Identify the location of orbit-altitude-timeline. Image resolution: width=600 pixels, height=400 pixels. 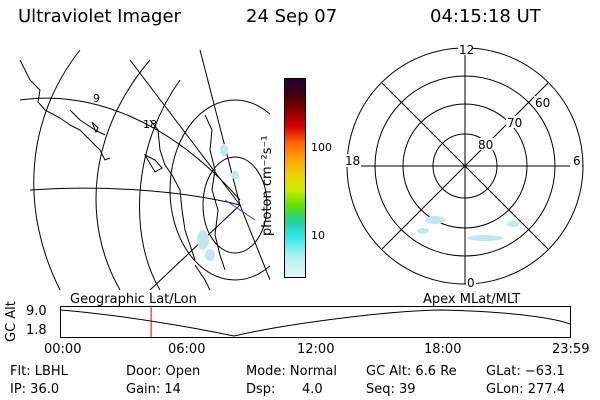
(315, 322).